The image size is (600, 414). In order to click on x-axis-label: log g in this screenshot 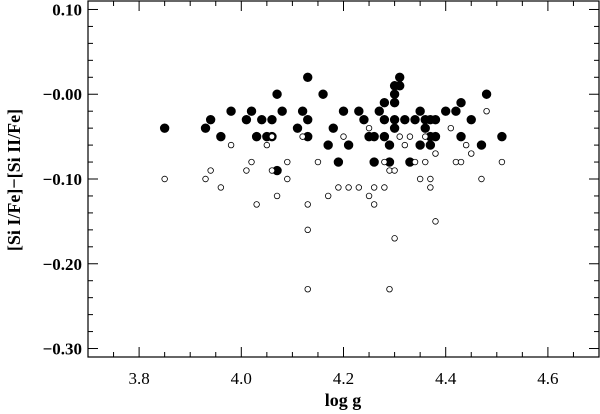, I will do `click(343, 400)`.